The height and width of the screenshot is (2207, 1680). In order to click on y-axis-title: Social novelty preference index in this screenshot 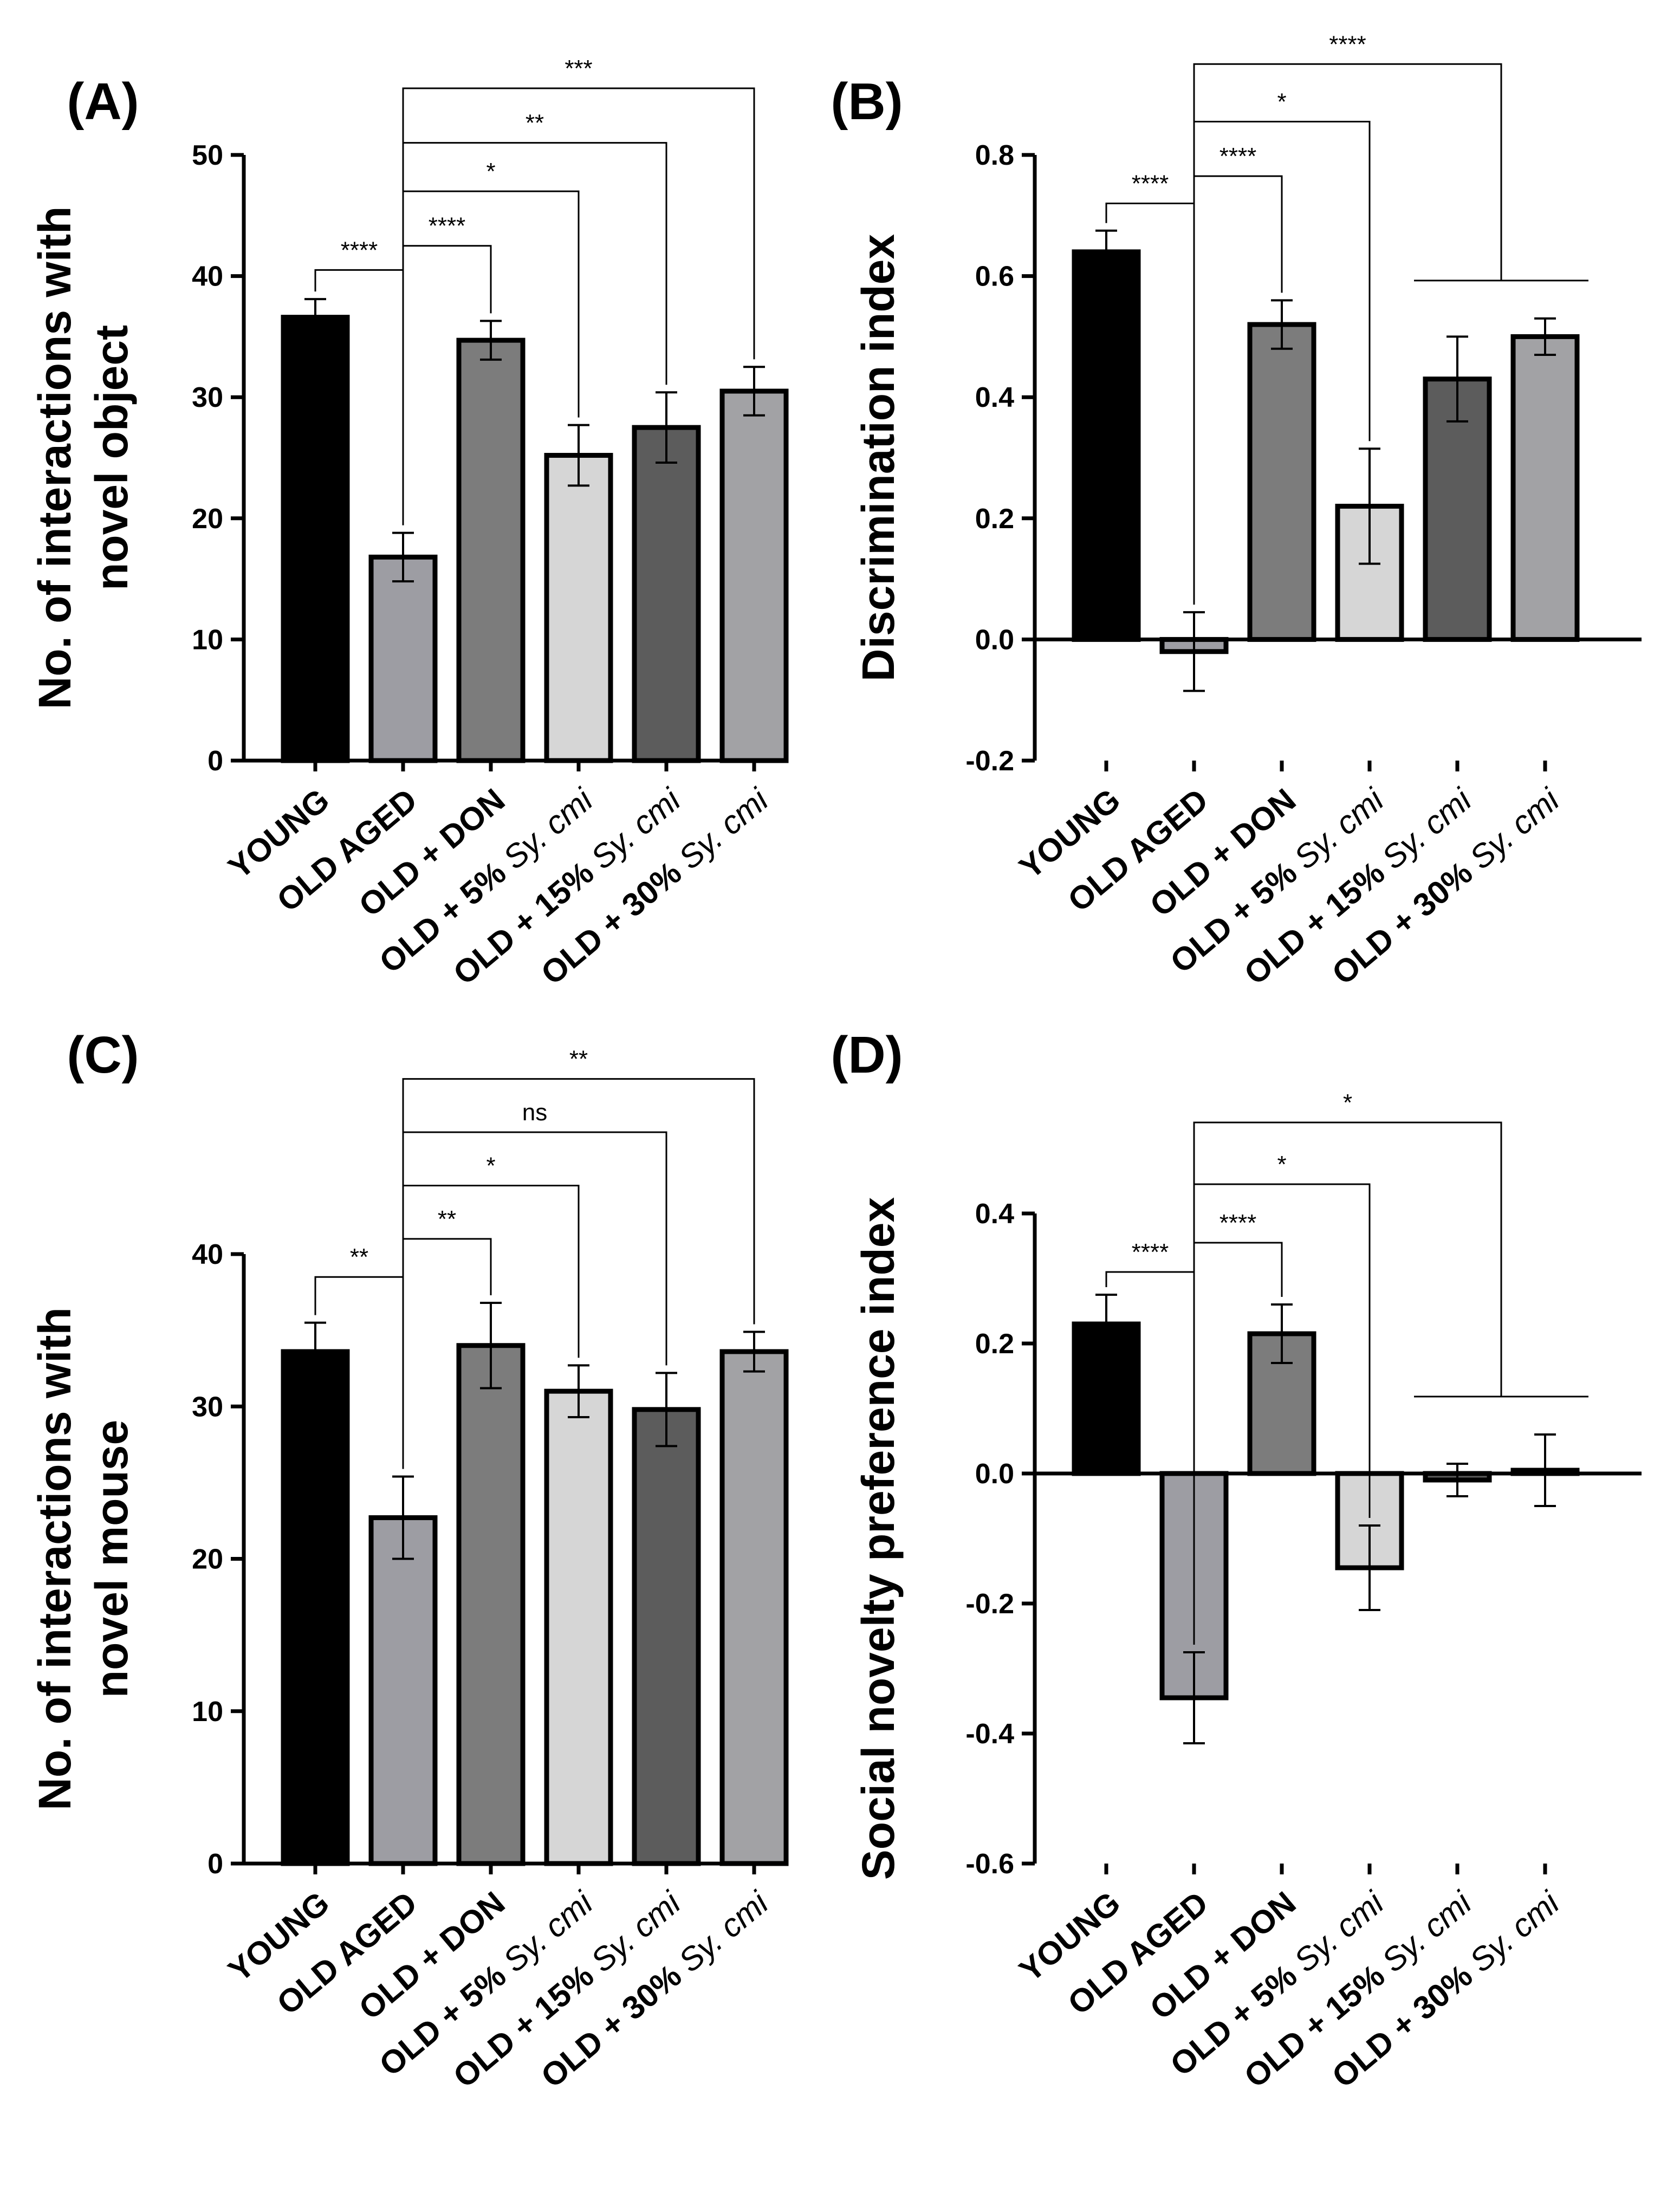, I will do `click(879, 1538)`.